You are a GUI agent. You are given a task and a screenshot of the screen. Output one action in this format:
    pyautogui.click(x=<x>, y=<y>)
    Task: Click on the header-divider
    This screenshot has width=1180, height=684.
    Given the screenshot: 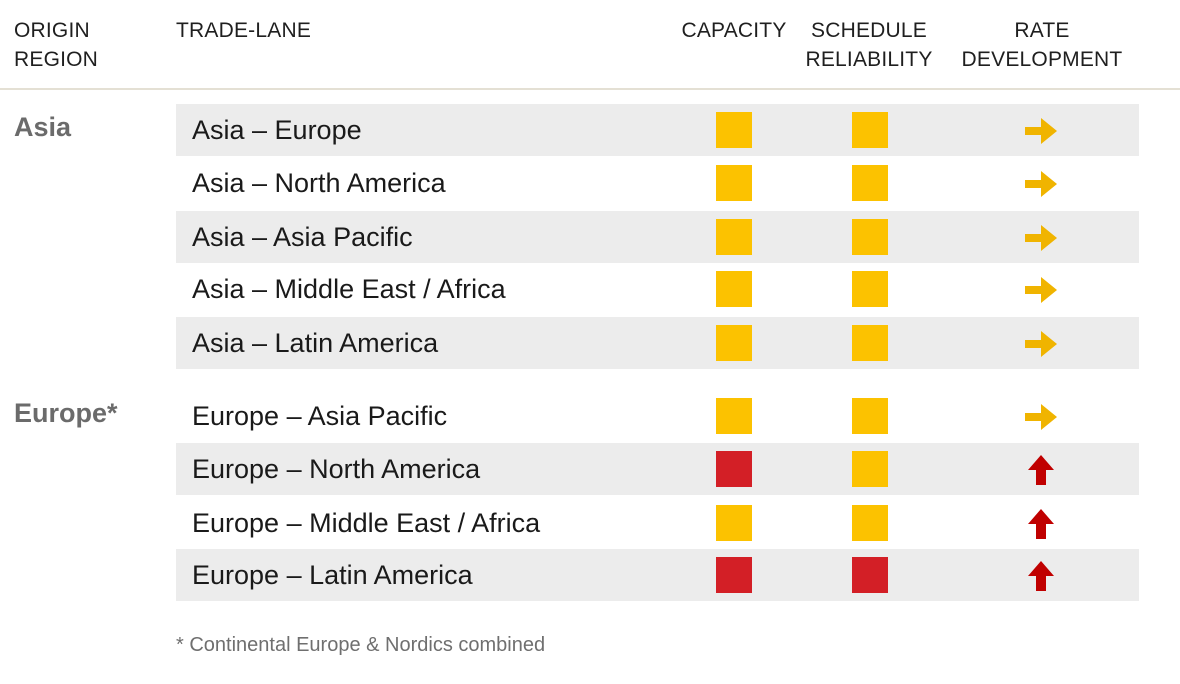 What is the action you would take?
    pyautogui.click(x=590, y=89)
    